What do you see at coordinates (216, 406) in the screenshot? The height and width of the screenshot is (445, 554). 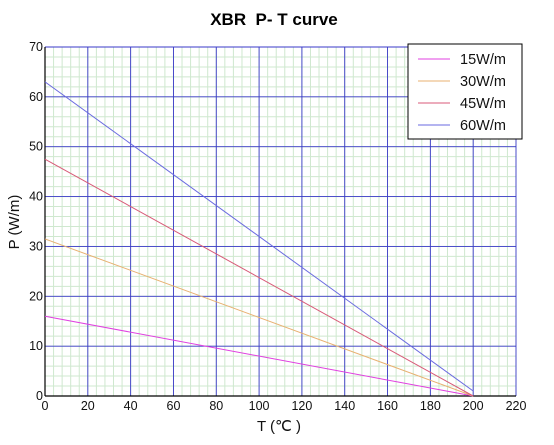 I see `x-tick-label: 80` at bounding box center [216, 406].